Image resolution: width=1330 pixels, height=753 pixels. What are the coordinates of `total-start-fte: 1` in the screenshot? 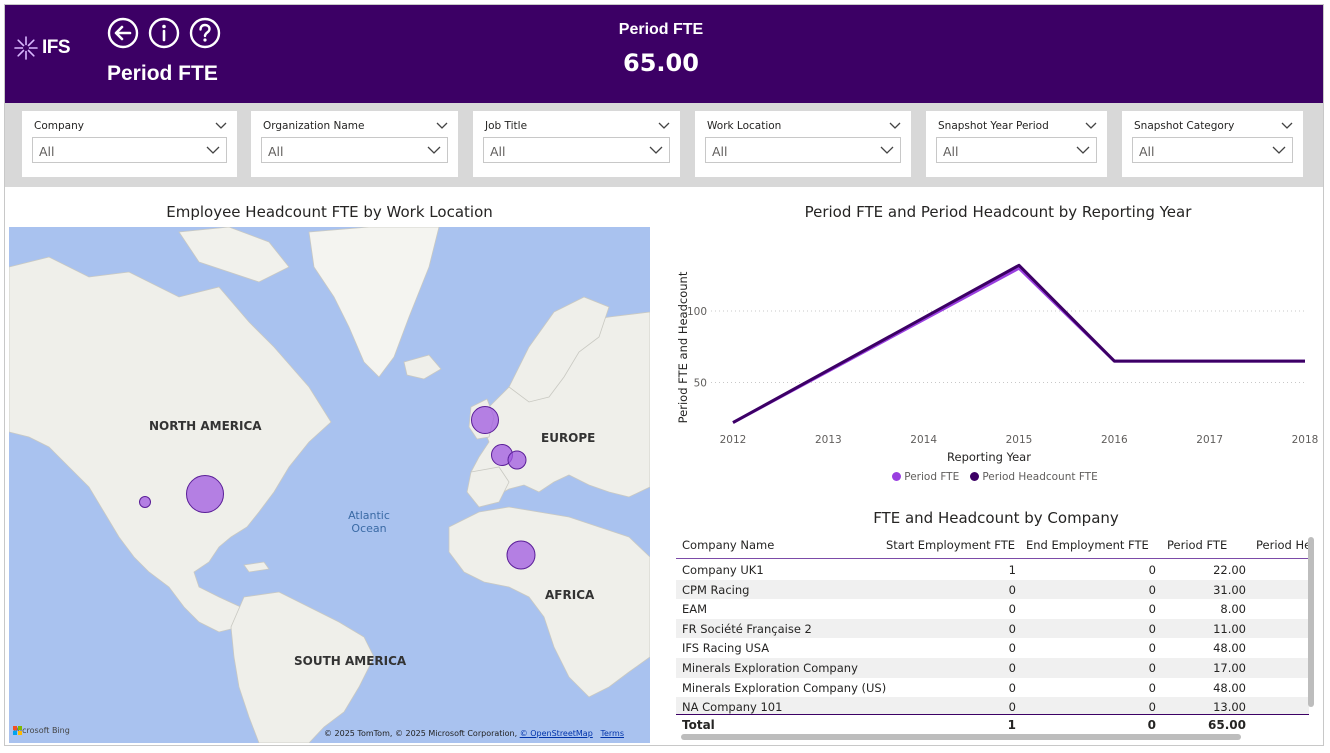 It's located at (1011, 725).